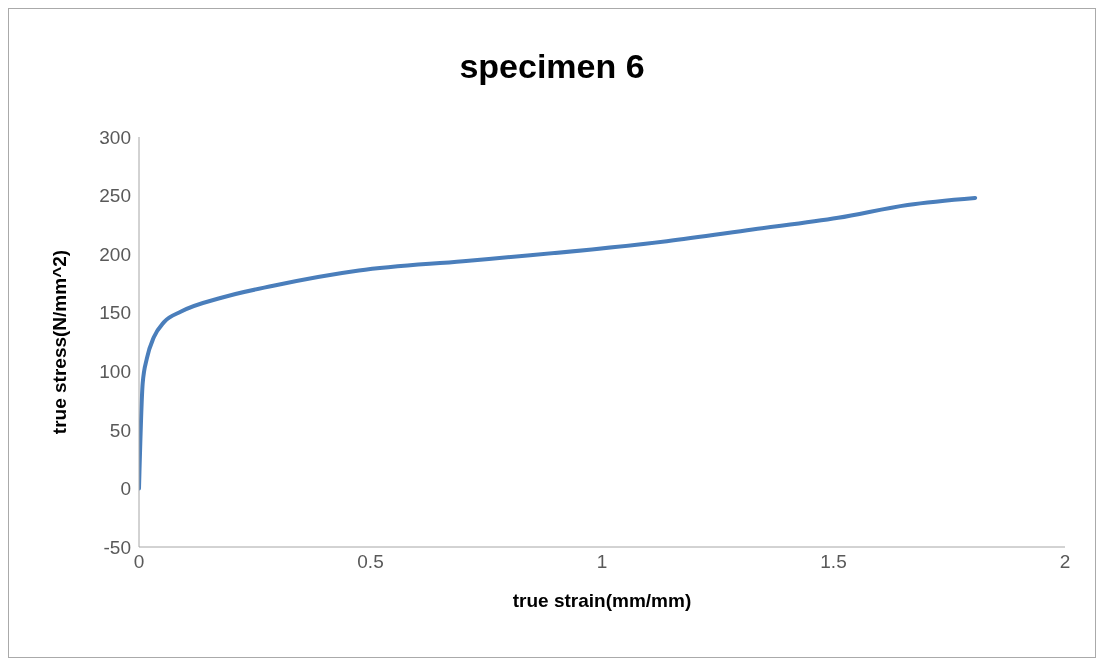 The image size is (1103, 665). Describe the element at coordinates (117, 547) in the screenshot. I see `y-tick-label: -50` at that location.